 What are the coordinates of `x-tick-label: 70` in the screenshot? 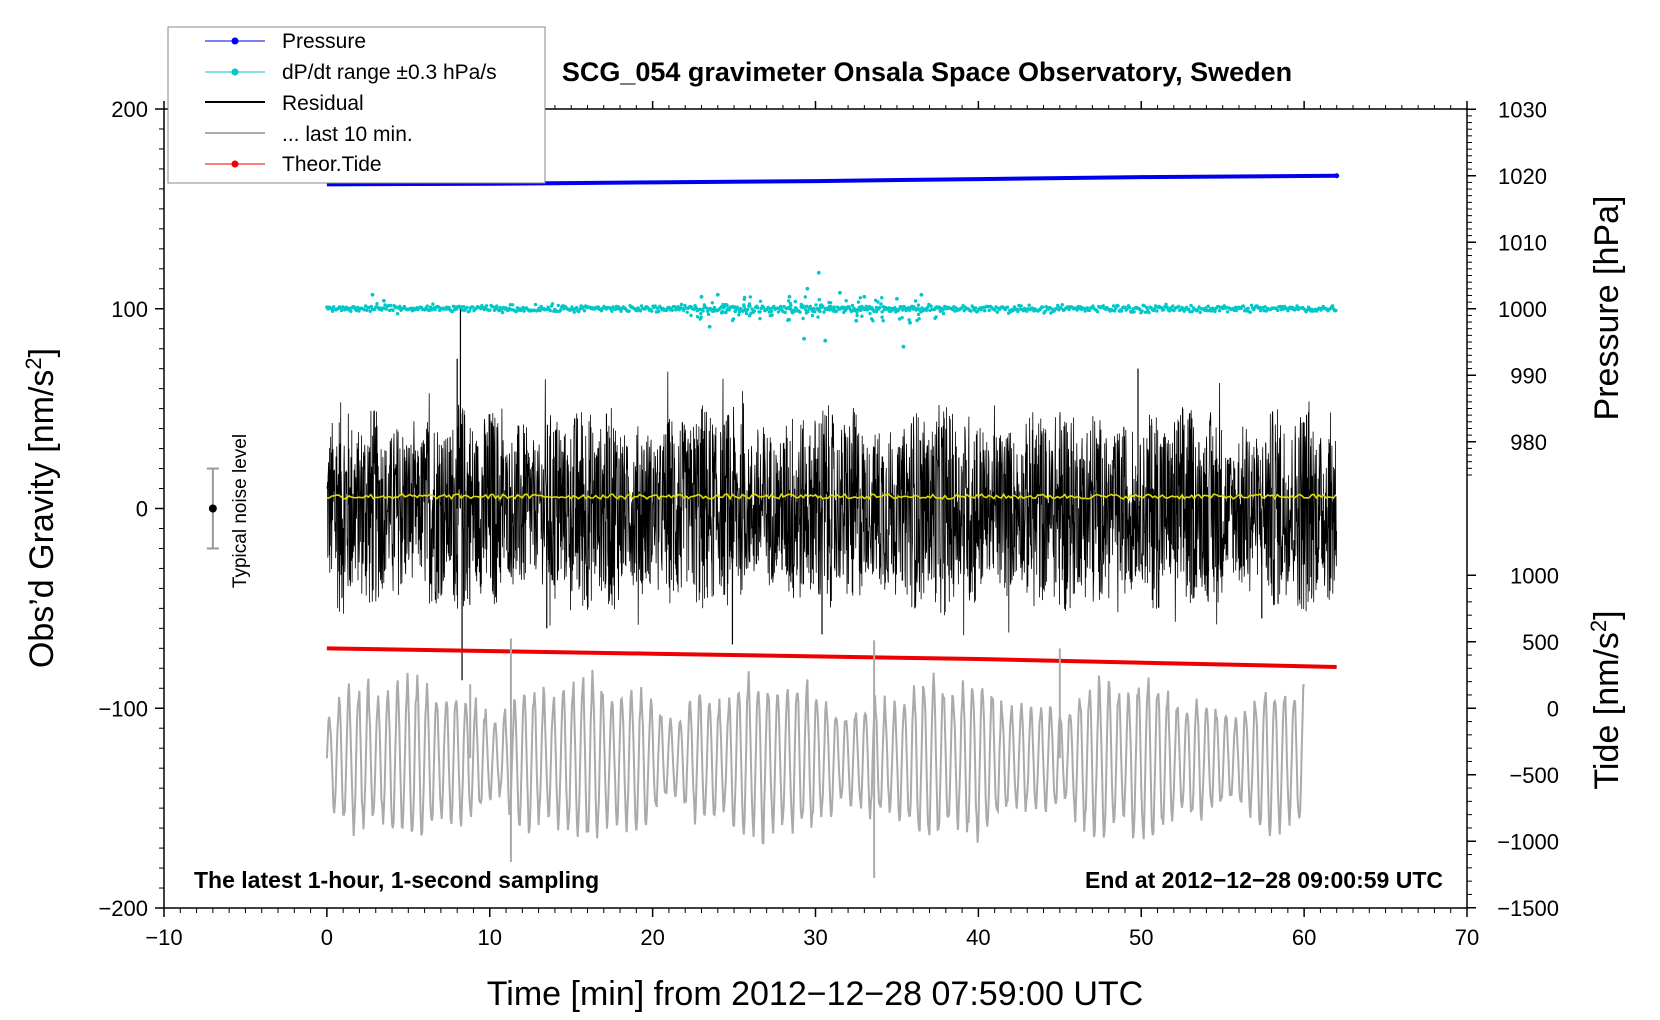 It's located at (1467, 937).